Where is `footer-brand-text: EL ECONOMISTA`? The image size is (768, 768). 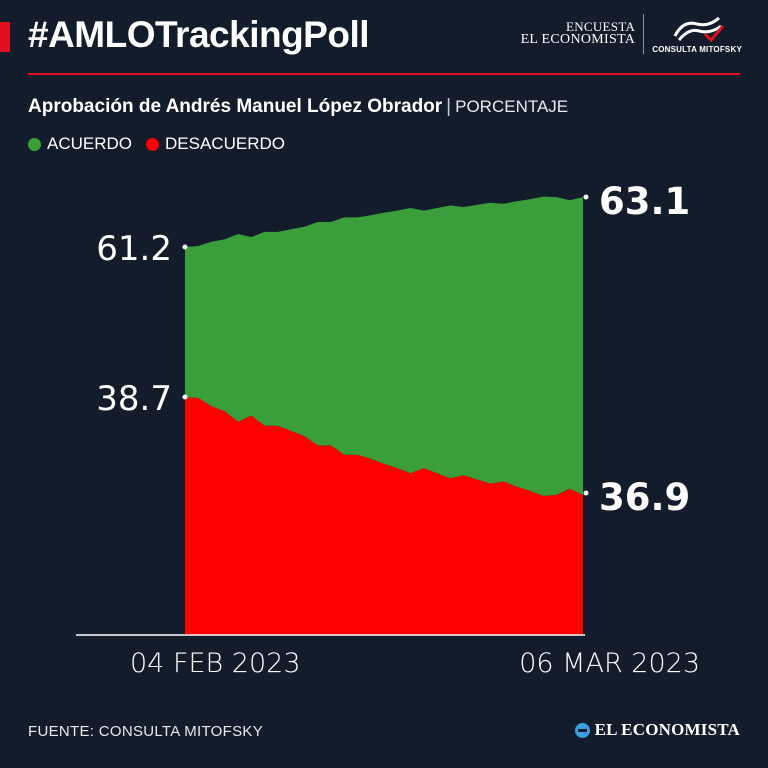
footer-brand-text: EL ECONOMISTA is located at coordinates (667, 729).